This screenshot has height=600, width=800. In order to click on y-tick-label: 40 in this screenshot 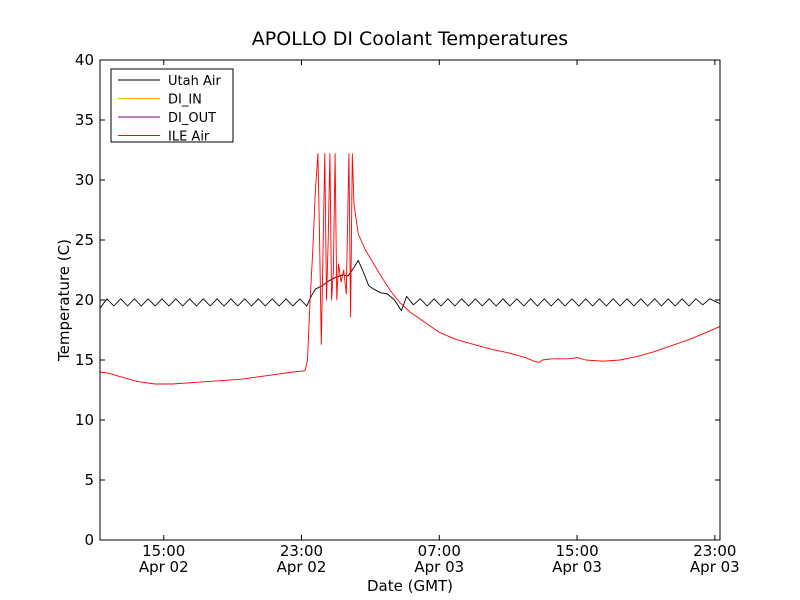, I will do `click(84, 60)`.